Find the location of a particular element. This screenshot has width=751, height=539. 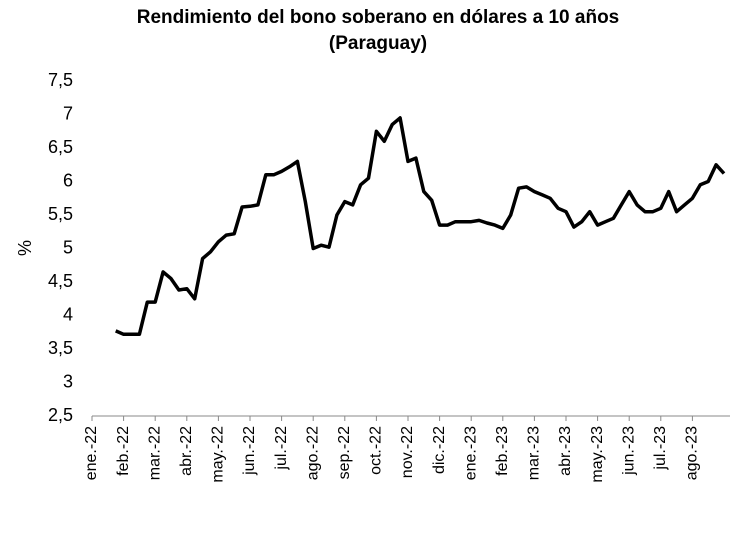

x-tick-label: mar.-23 is located at coordinates (534, 453).